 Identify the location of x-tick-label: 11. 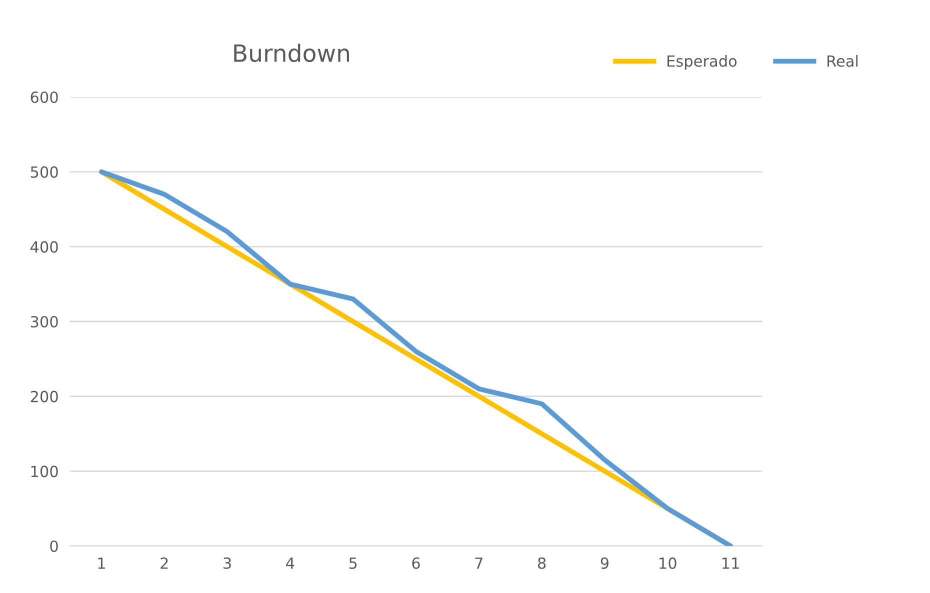
(730, 563).